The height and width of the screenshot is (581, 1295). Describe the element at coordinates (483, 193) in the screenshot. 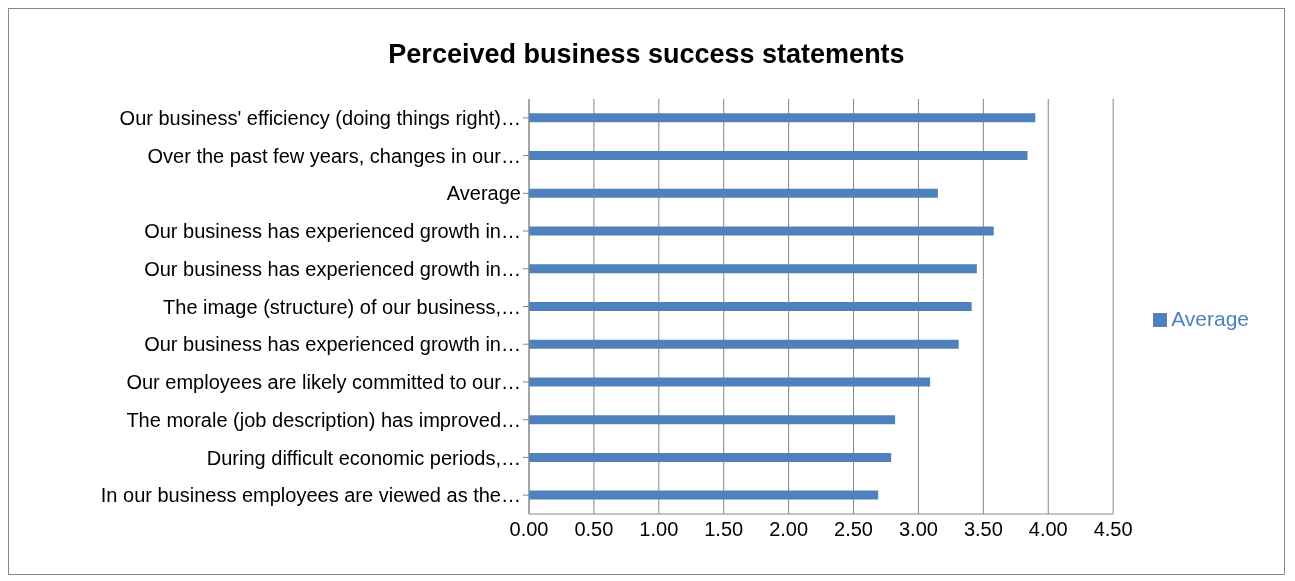

I see `y-tick-label: Average` at that location.